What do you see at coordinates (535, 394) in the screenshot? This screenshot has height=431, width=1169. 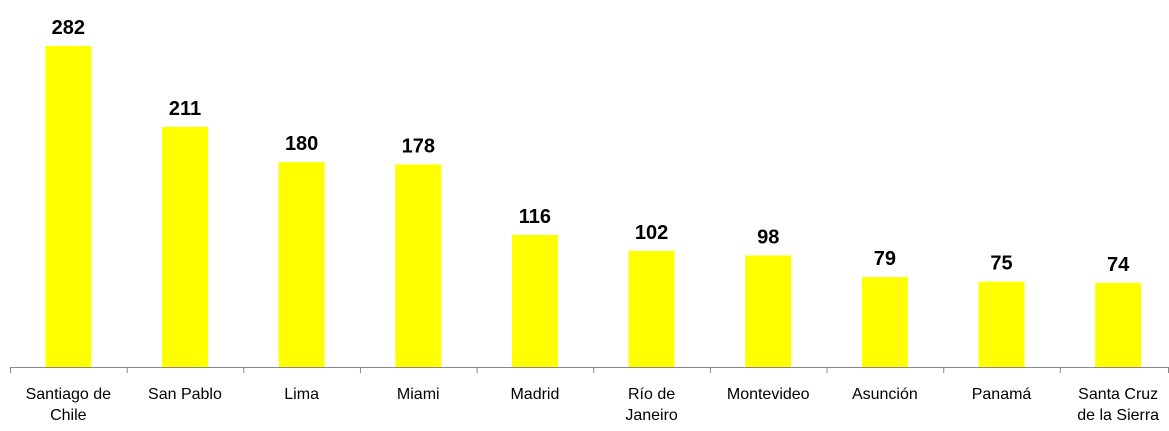 I see `x-tick-label: Madrid` at bounding box center [535, 394].